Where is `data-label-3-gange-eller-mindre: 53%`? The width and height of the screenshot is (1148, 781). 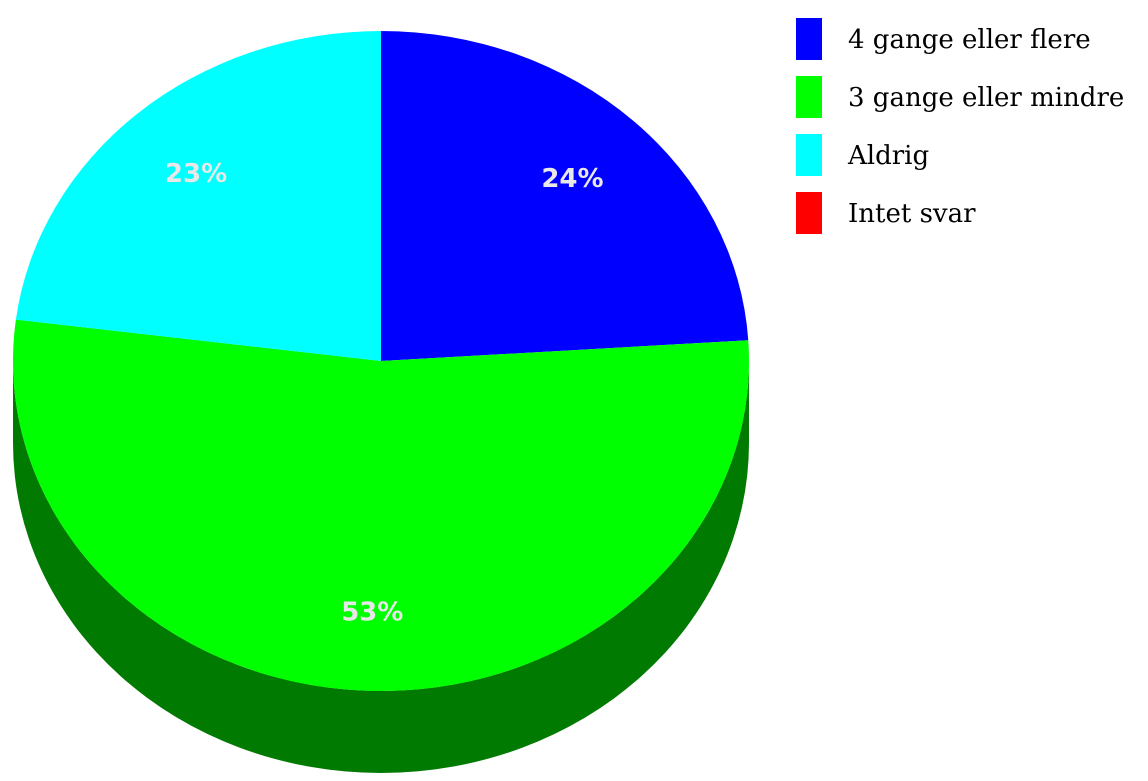 data-label-3-gange-eller-mindre: 53% is located at coordinates (372, 613).